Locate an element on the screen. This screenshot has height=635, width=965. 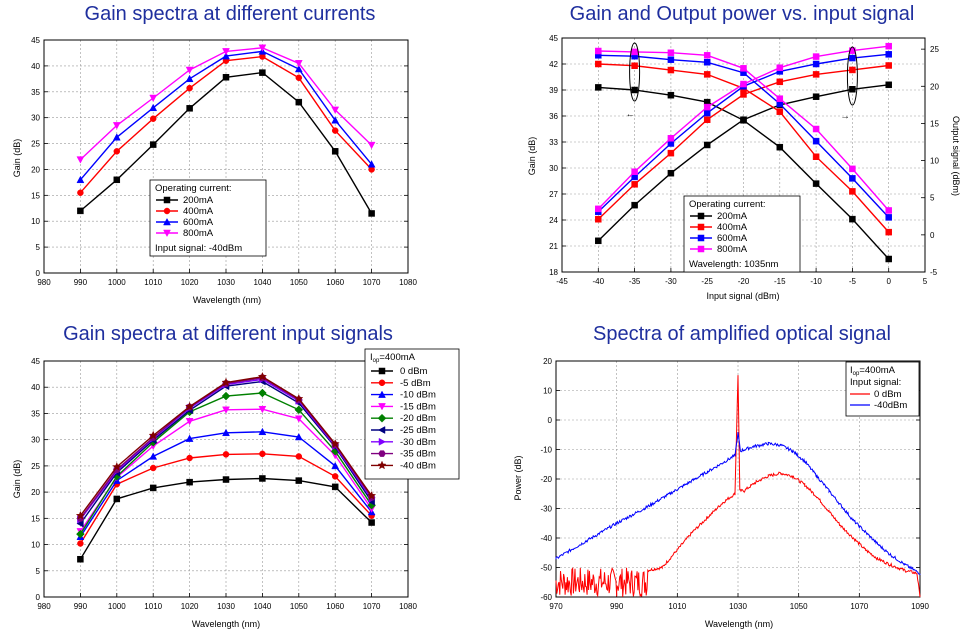
chart4-xtick-label: 1030 is located at coordinates (738, 606).